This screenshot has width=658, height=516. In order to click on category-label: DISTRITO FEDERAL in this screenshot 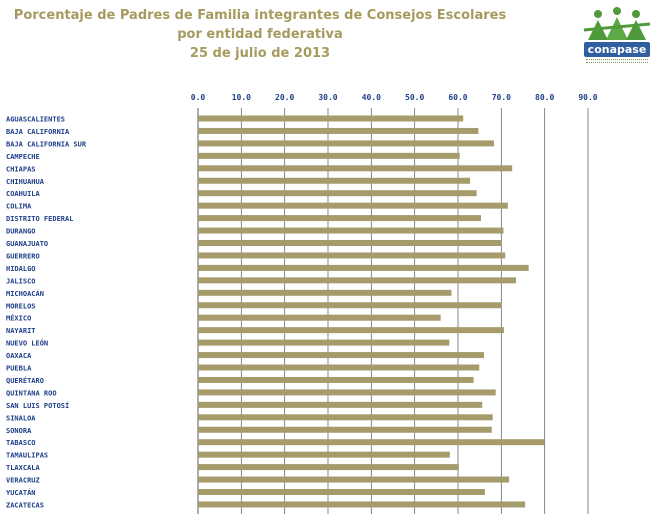, I will do `click(39, 219)`.